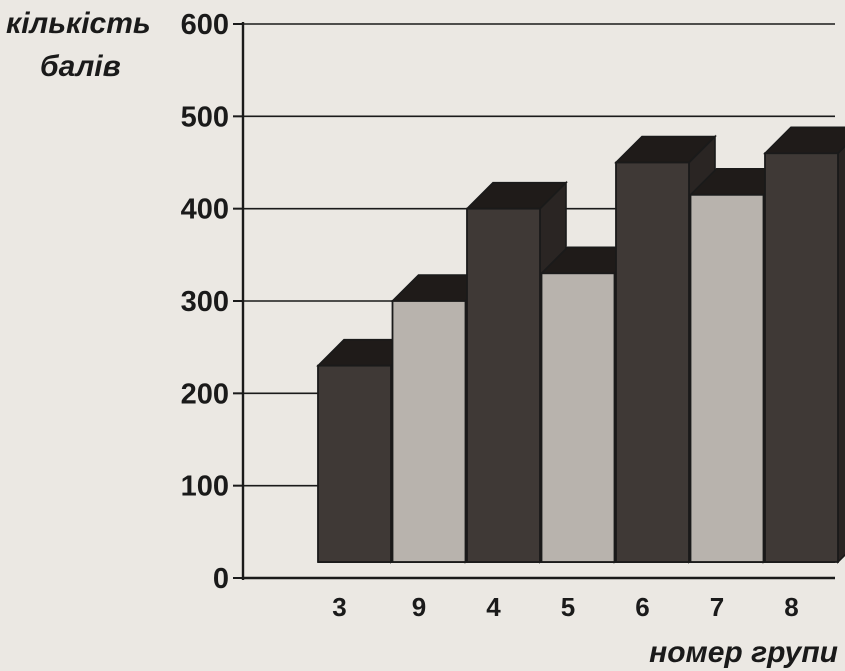 The image size is (845, 671). What do you see at coordinates (791, 607) in the screenshot?
I see `x-tick-label: 8` at bounding box center [791, 607].